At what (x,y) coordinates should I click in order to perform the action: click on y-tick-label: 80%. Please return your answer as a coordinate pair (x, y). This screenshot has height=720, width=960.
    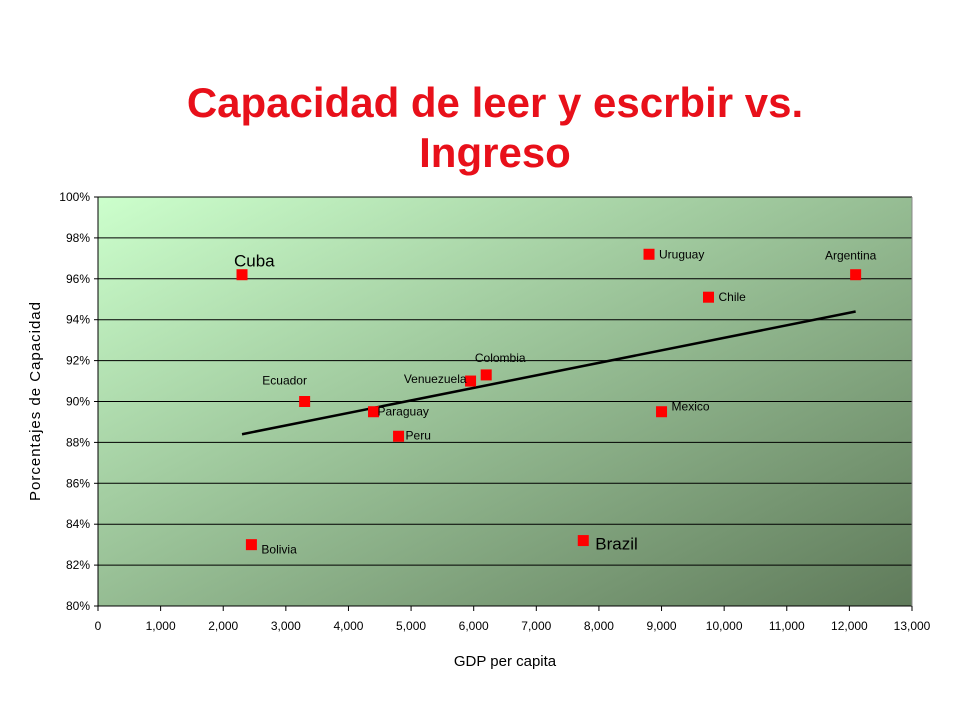
    Looking at the image, I should click on (78, 606).